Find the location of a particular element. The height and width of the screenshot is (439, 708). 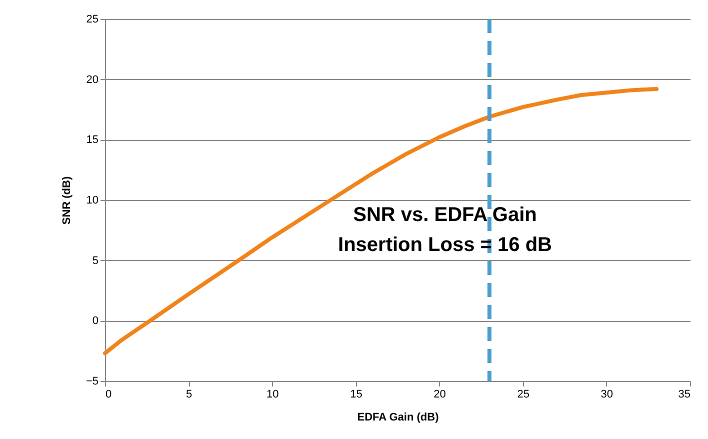

x-tick-label: 15 is located at coordinates (356, 394).